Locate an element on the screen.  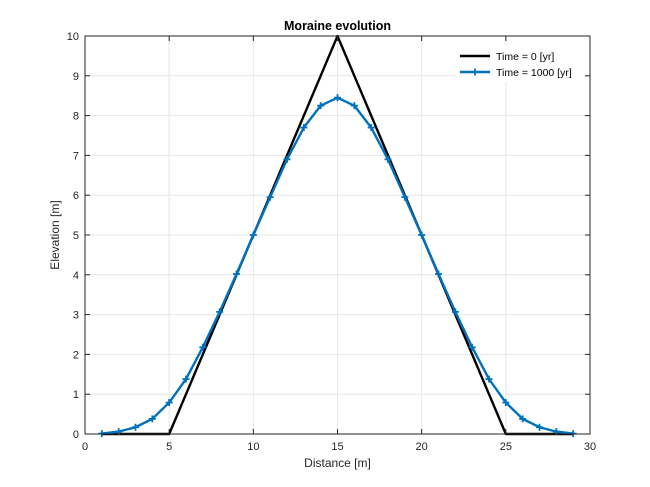
y-tick-label: 6 is located at coordinates (76, 196).